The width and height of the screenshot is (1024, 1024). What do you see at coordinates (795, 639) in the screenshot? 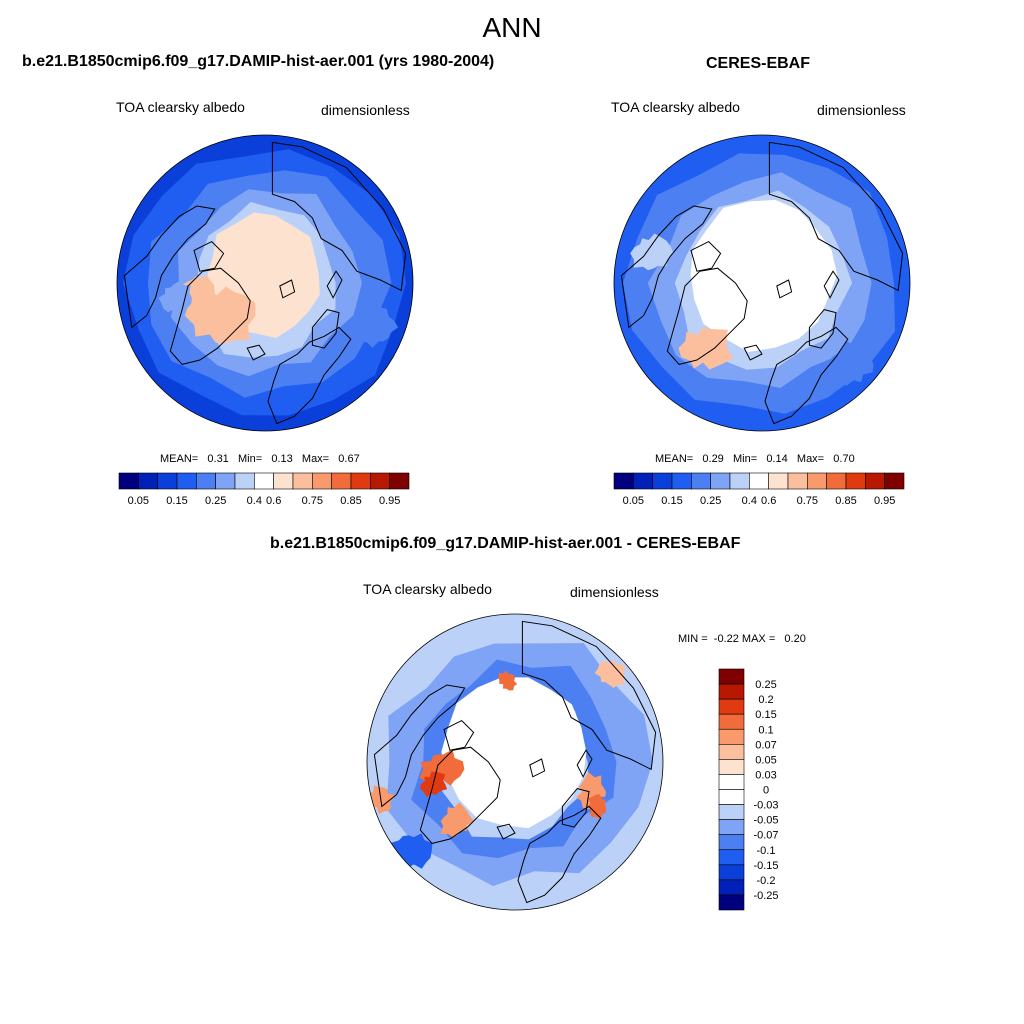
I see `diff-max-value: 0.20` at bounding box center [795, 639].